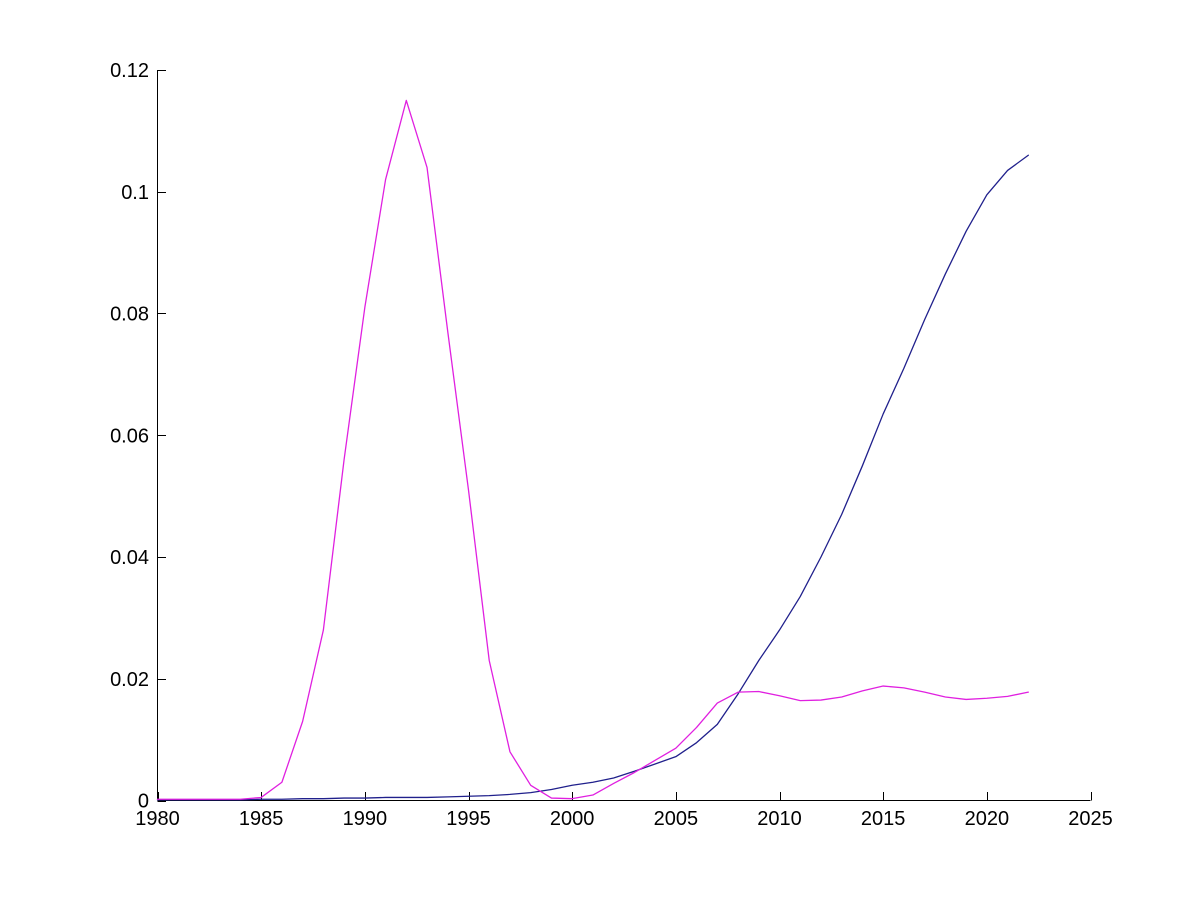  What do you see at coordinates (129, 558) in the screenshot?
I see `y-axis-tick-label: 0.04` at bounding box center [129, 558].